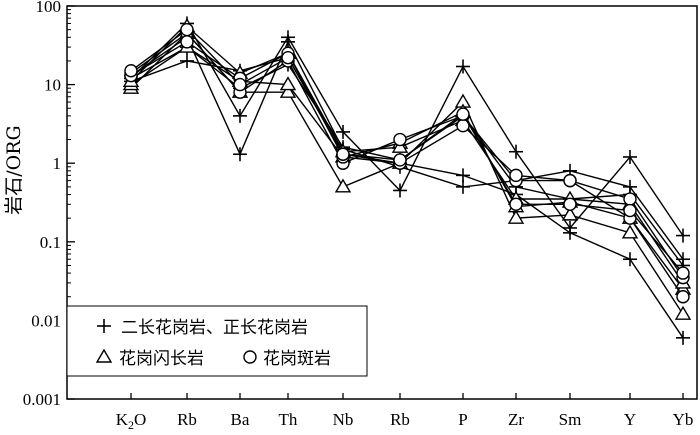  I want to click on x-category-label: Ba, so click(240, 419).